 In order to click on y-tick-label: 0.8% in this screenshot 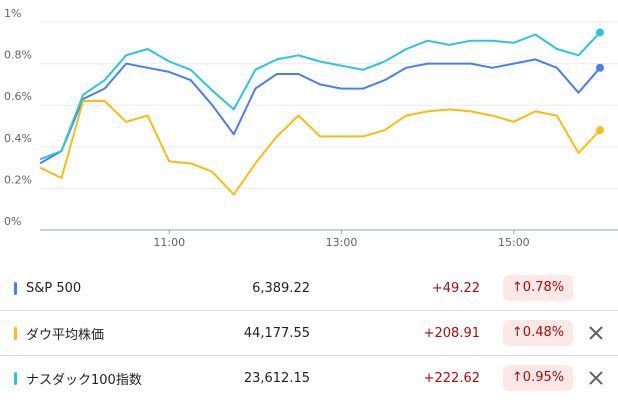, I will do `click(18, 55)`.